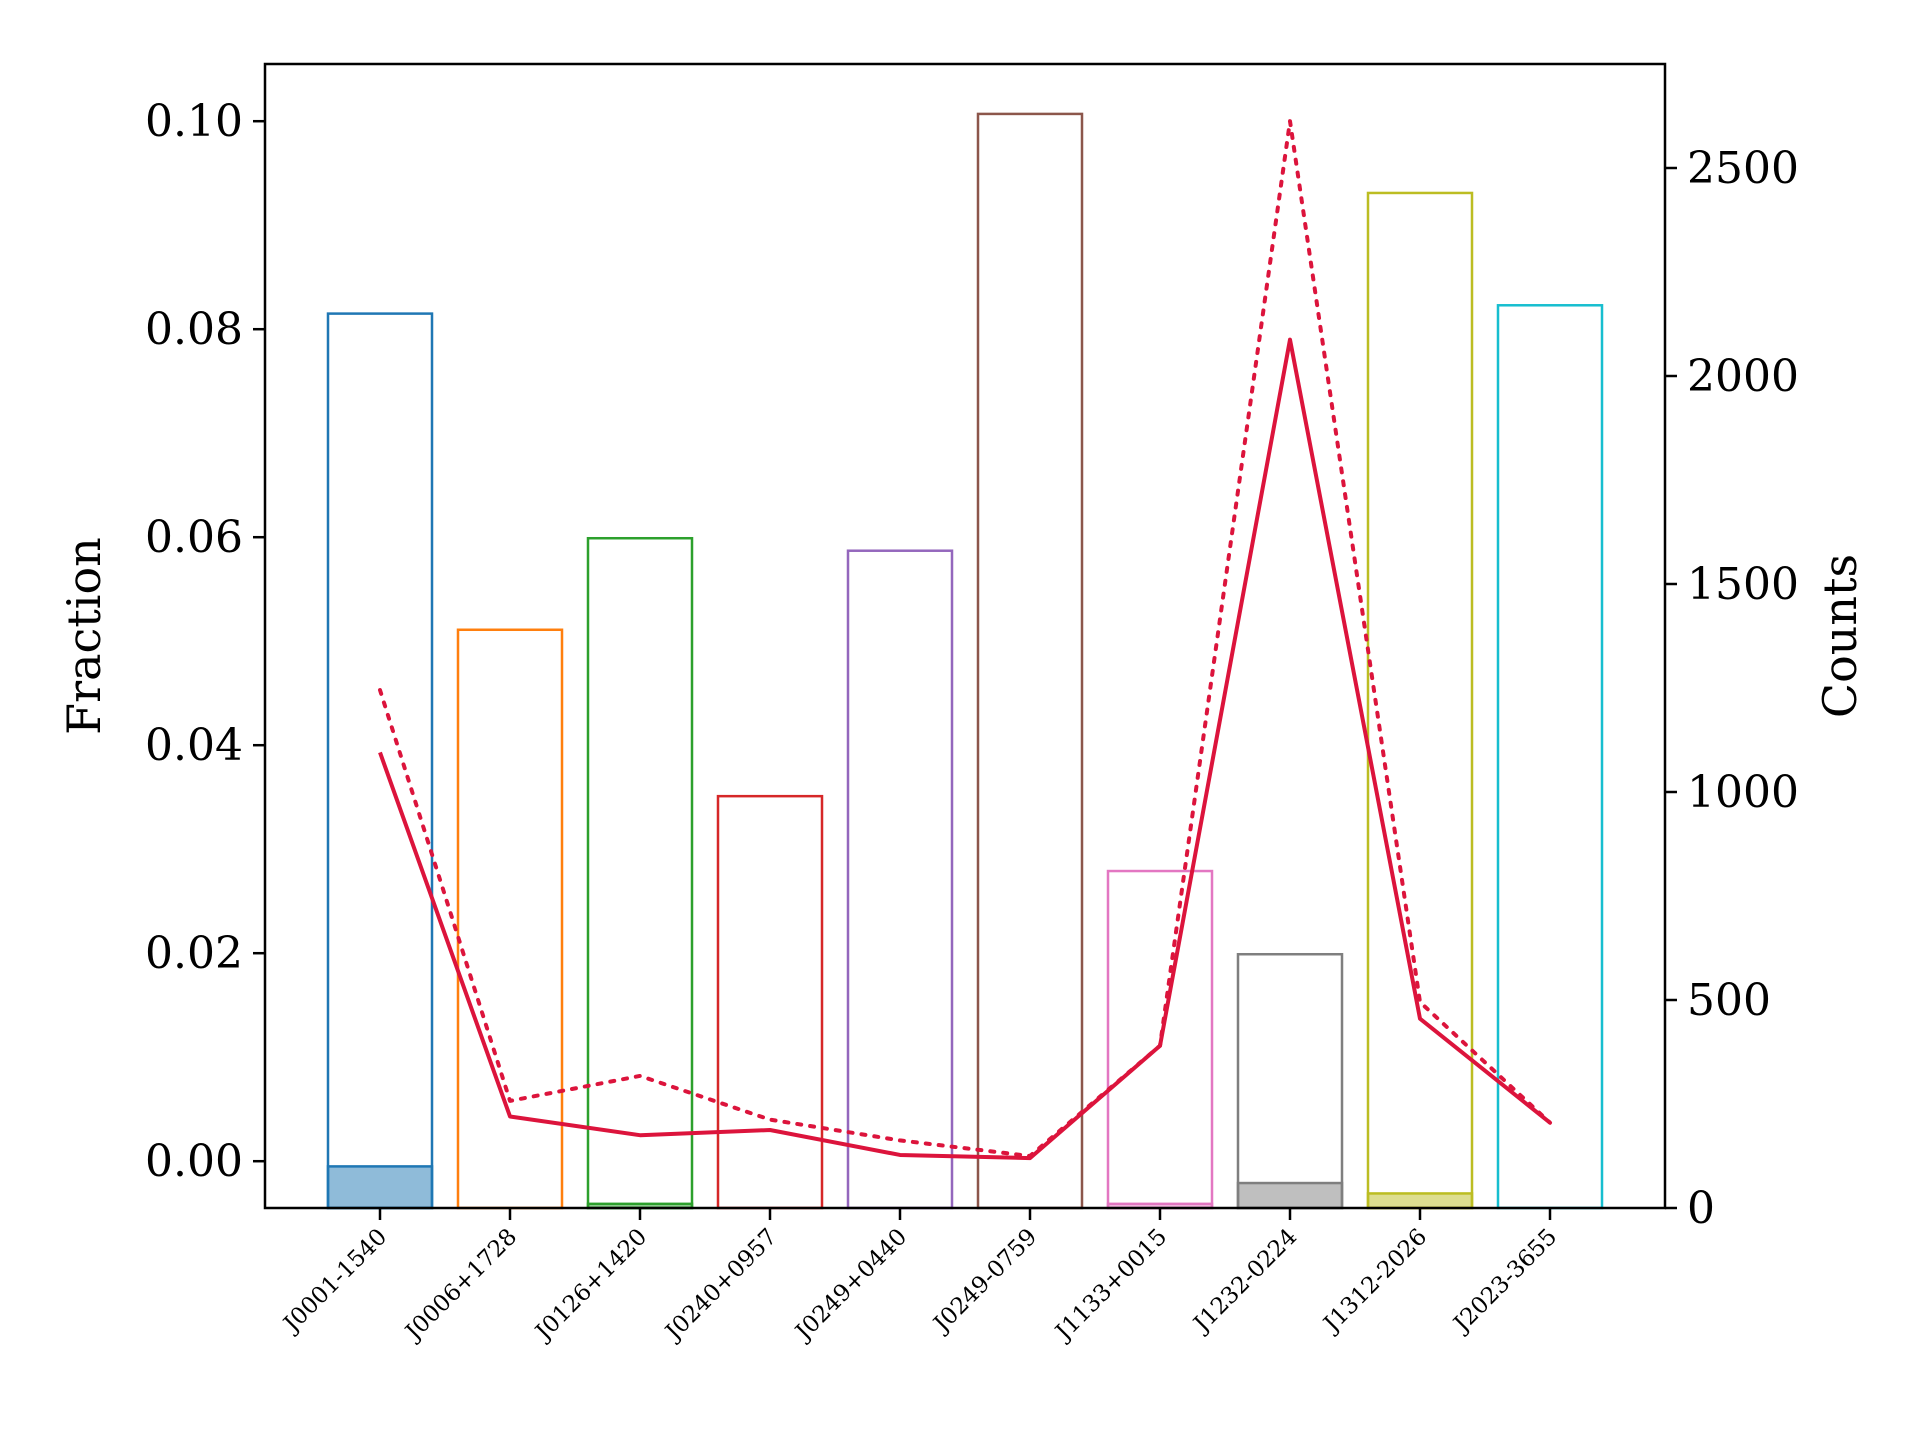  Describe the element at coordinates (1420, 700) in the screenshot. I see `outline-bar-J1312-2026` at that location.